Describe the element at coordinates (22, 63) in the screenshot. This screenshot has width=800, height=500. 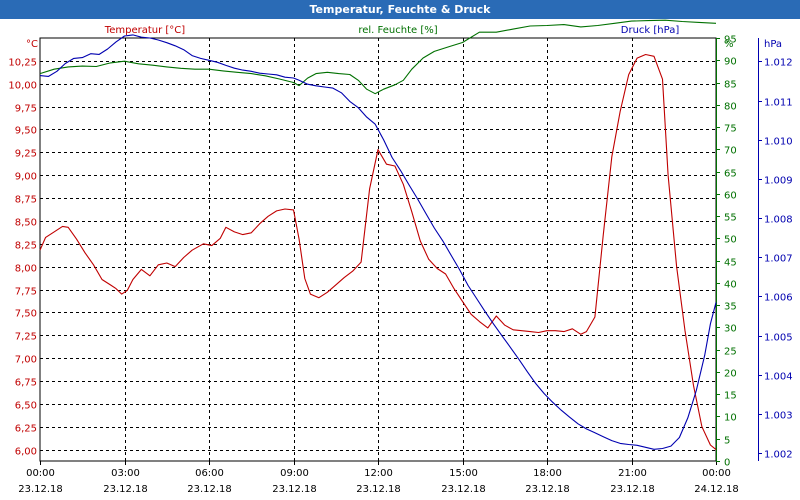
I see `temperature-tick-label: 10,25` at that location.